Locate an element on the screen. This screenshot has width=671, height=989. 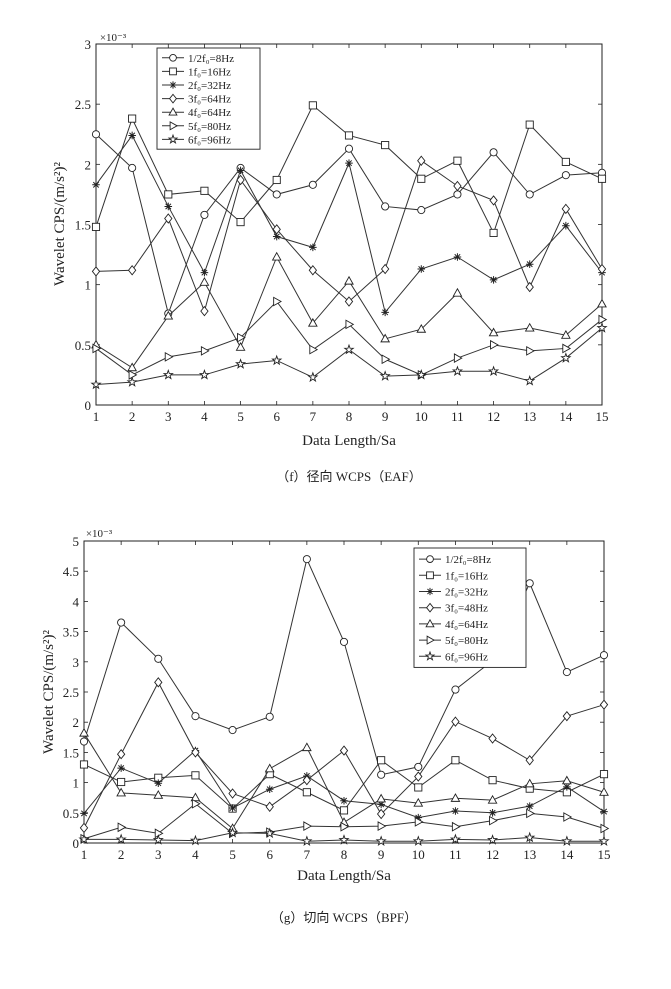
y-axis-label: Wavelet CPS/(m/s²)² is located at coordinates (60, 223).